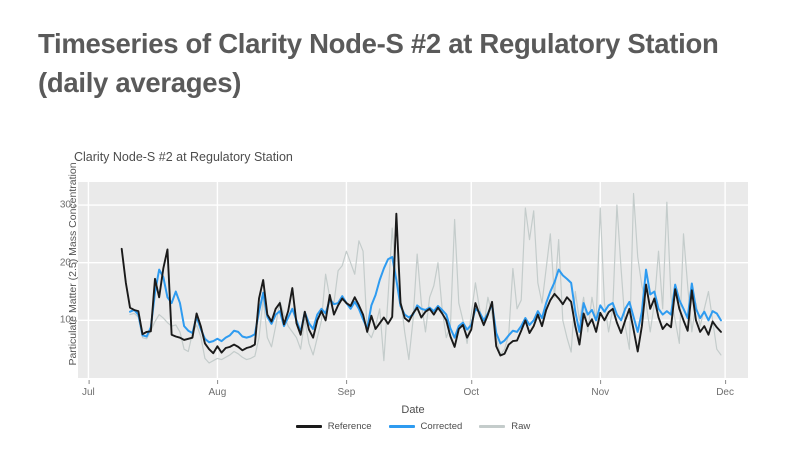  I want to click on chart-legend: Reference Corrected Raw, so click(413, 426).